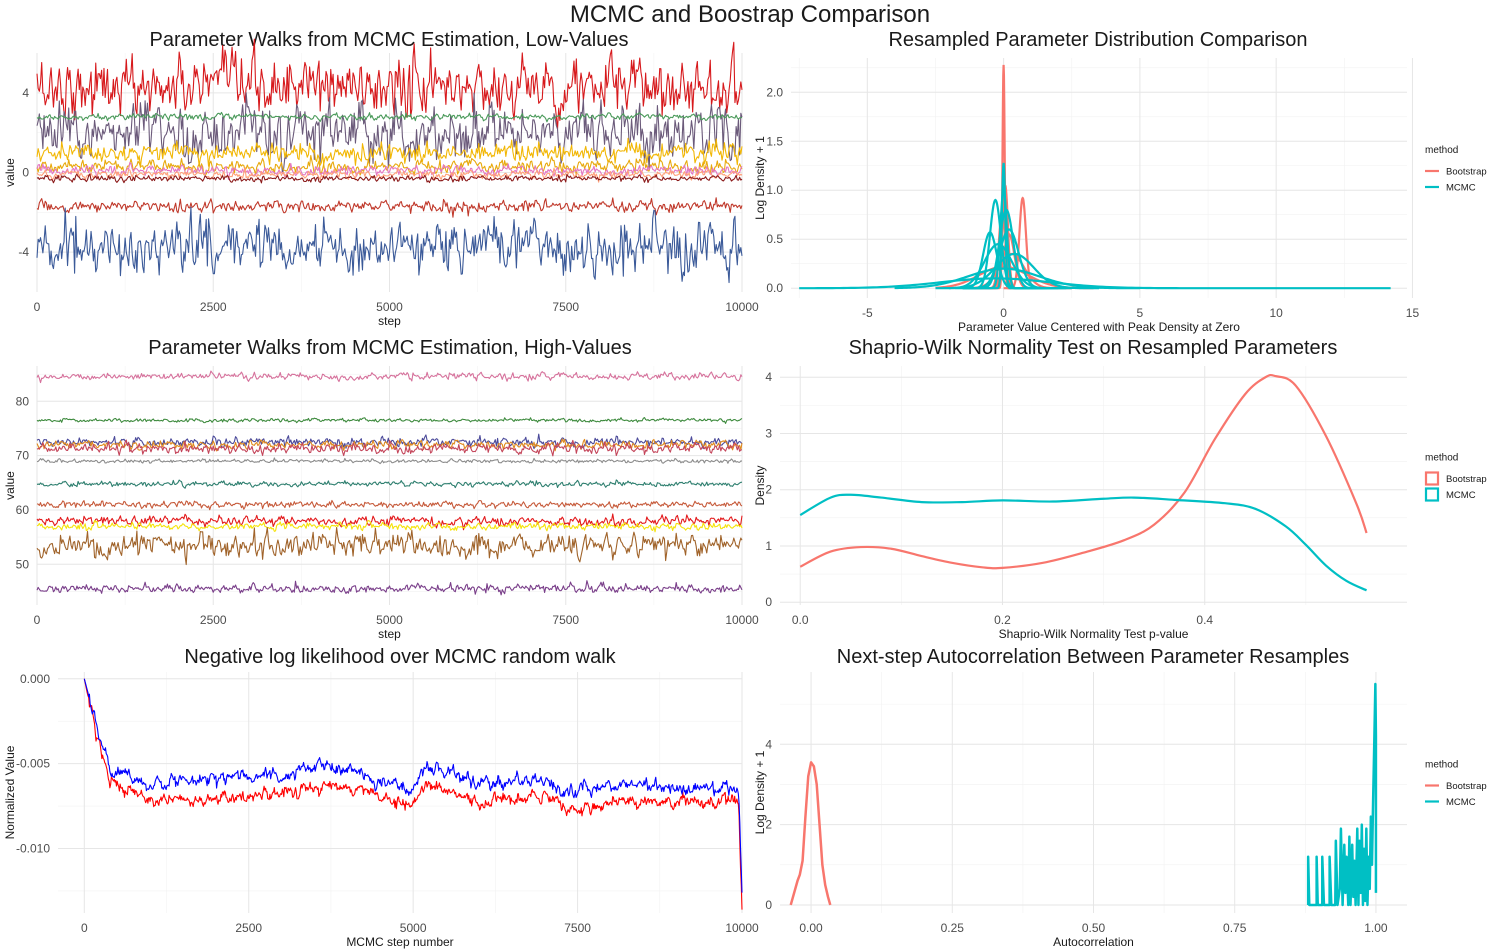  Describe the element at coordinates (1002, 620) in the screenshot. I see `x-tick-label: 0.2` at that location.